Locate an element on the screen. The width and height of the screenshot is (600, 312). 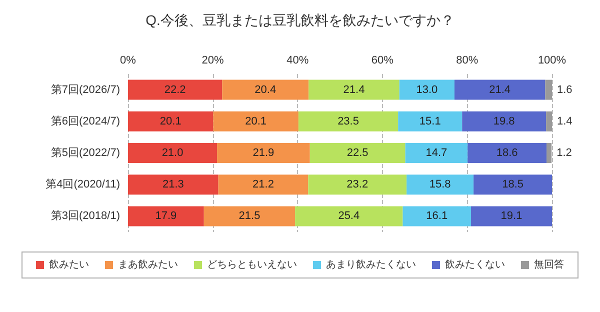
data-label: 21.3 is located at coordinates (173, 184).